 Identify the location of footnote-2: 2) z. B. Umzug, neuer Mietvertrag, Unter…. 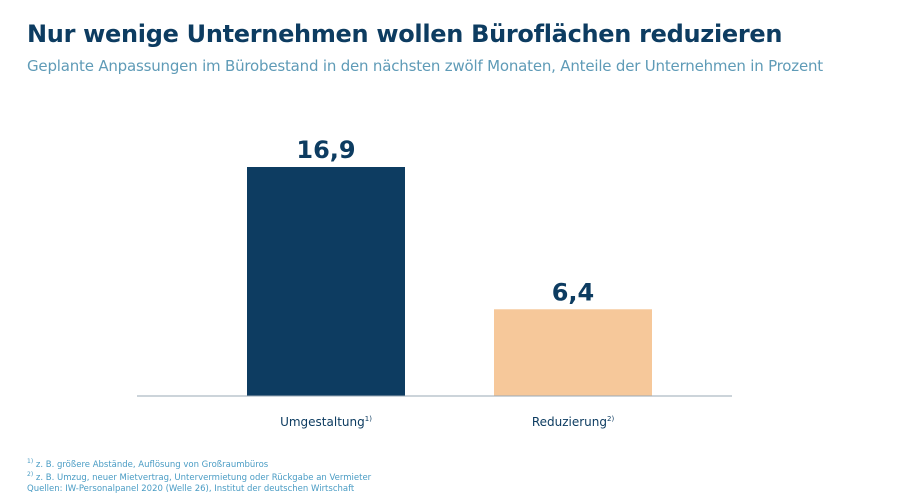
(199, 477).